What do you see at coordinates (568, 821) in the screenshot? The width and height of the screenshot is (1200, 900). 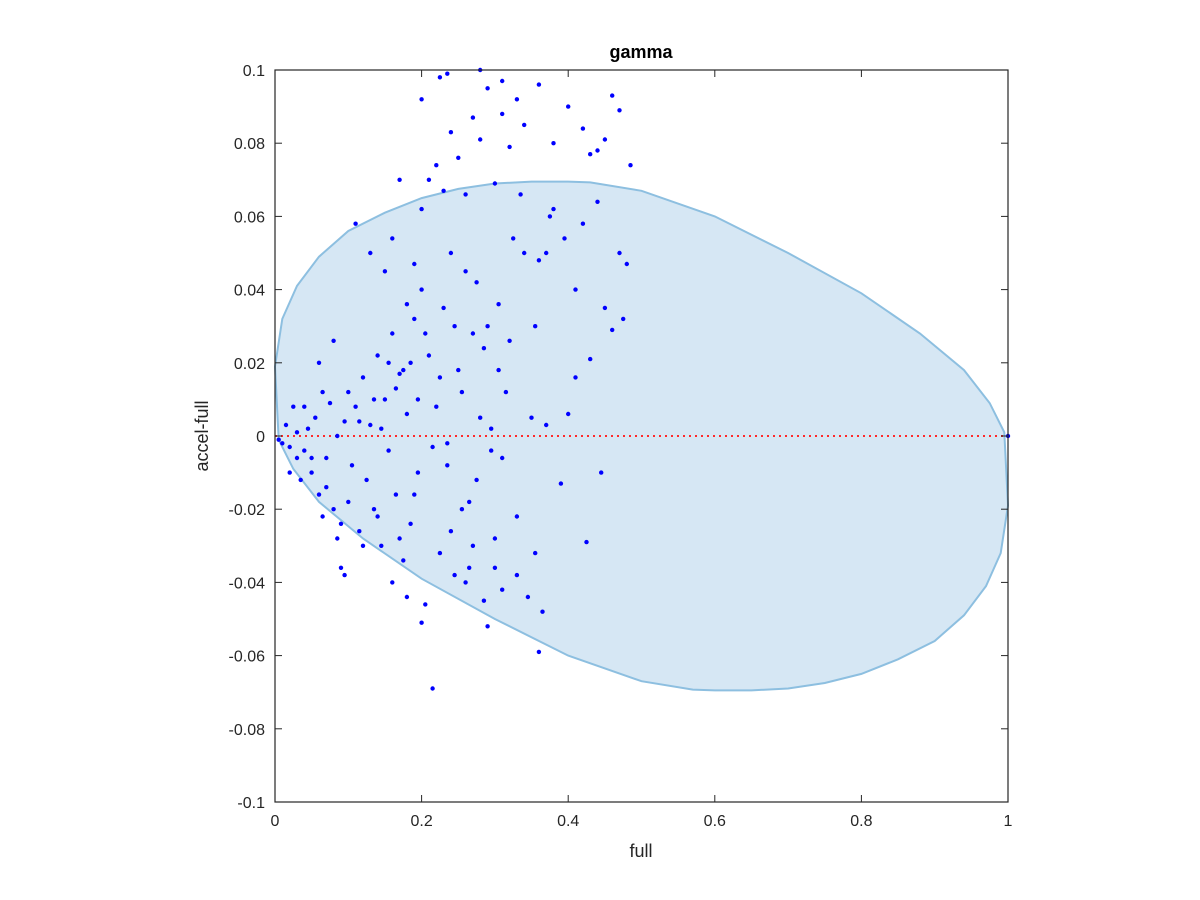 I see `x-tick-label: 0.4` at bounding box center [568, 821].